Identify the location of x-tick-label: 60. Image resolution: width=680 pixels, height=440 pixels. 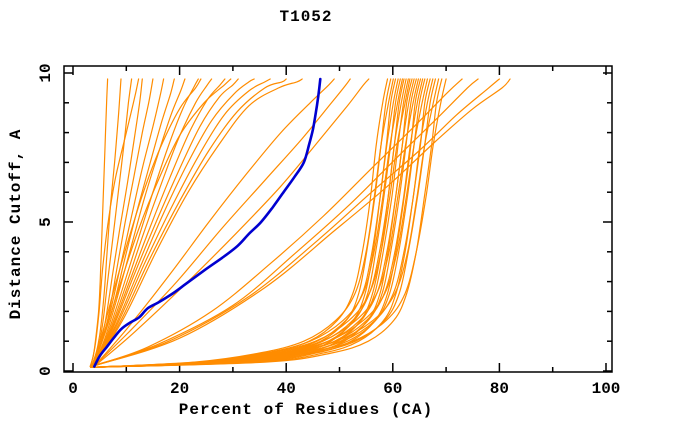
(392, 389).